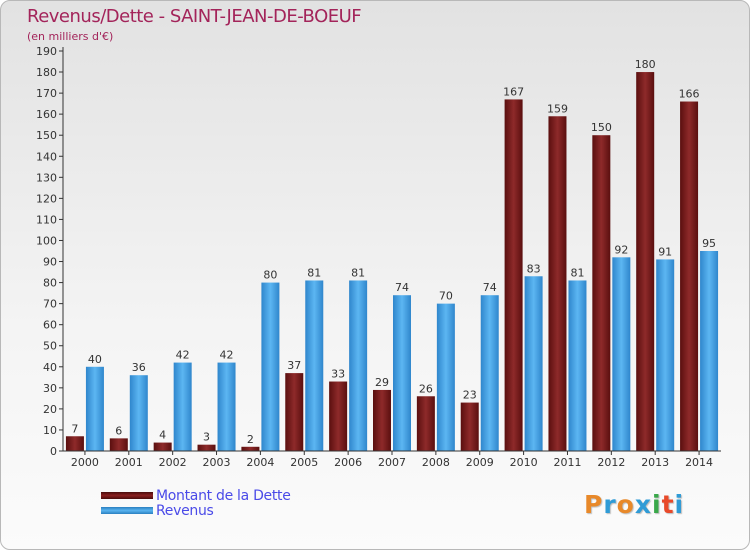  I want to click on y-tick-label: 190, so click(46, 51).